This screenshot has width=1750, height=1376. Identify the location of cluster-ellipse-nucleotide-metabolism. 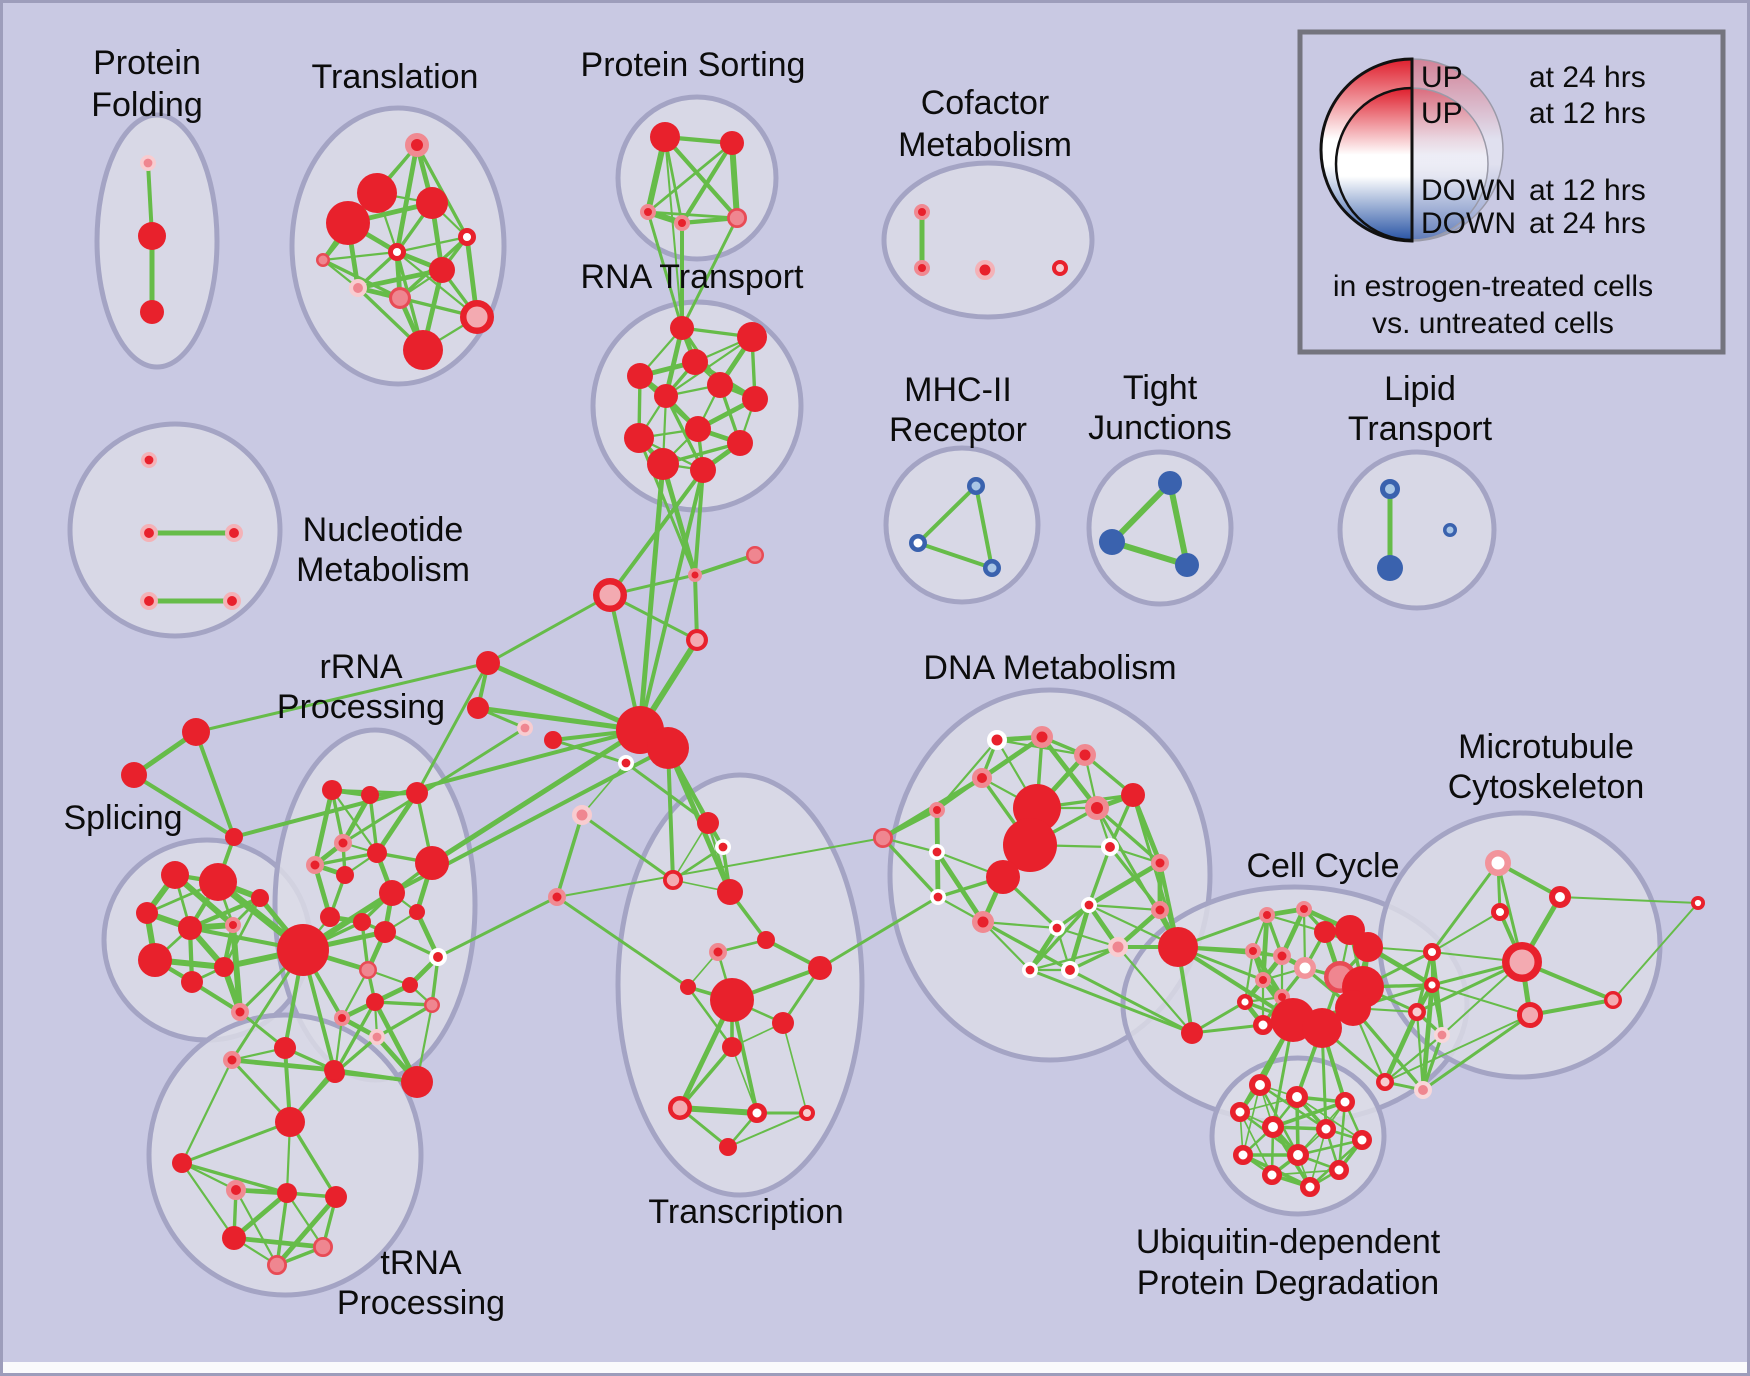
(175, 530).